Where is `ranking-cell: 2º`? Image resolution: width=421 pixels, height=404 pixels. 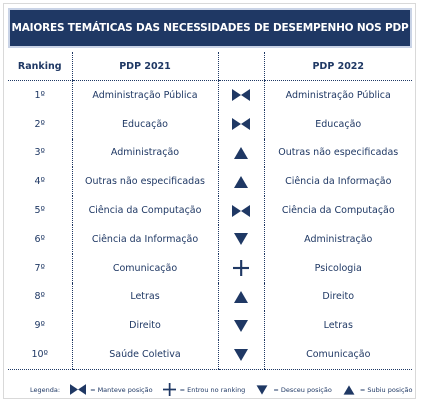
ranking-cell: 2º is located at coordinates (40, 124).